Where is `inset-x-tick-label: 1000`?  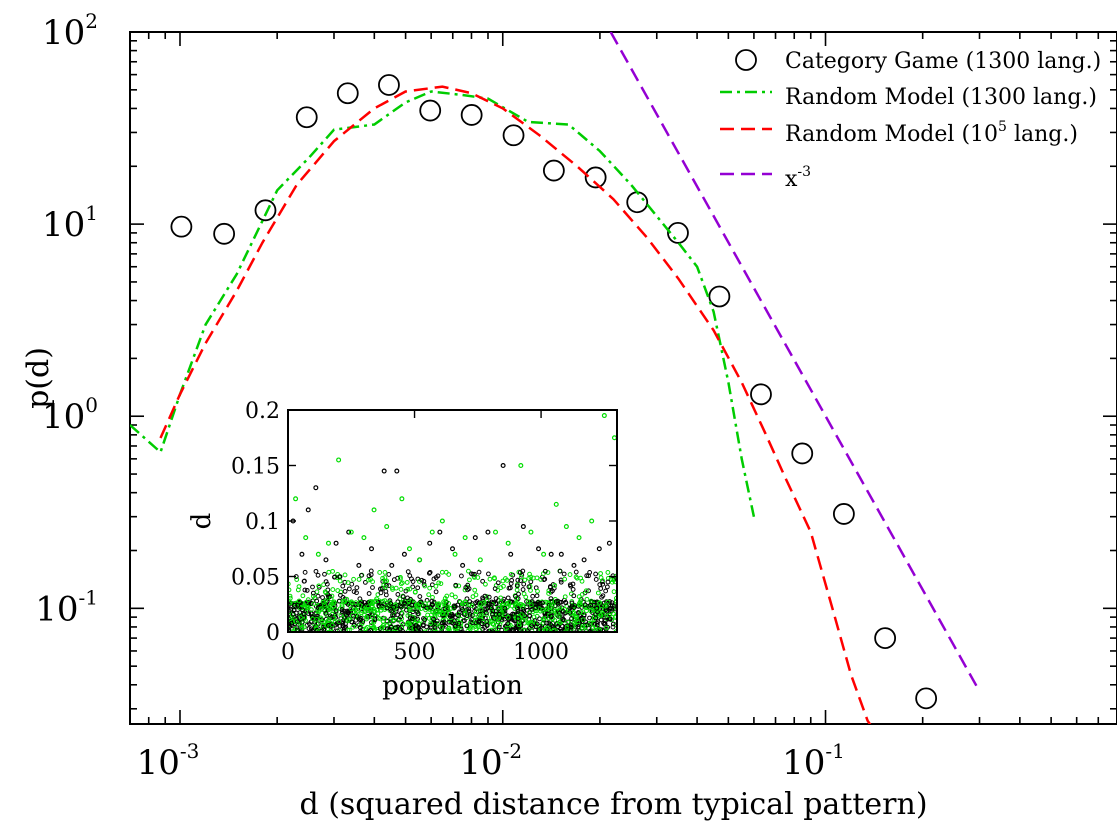
inset-x-tick-label: 1000 is located at coordinates (541, 652).